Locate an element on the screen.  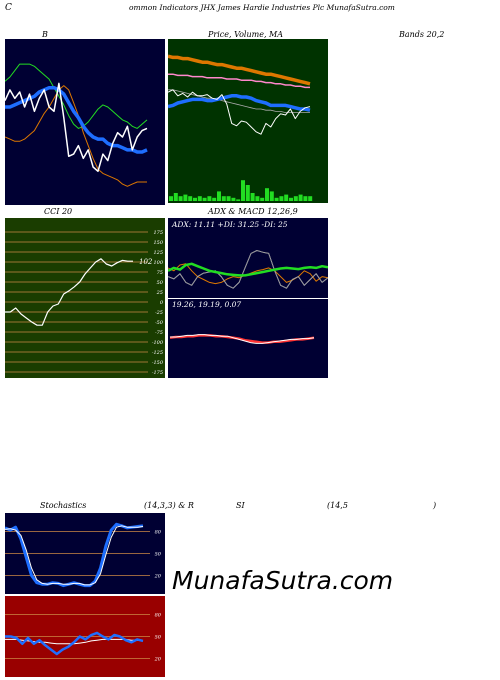
stochastics-params-label: (14,3,3) & R is located at coordinates (169, 505).